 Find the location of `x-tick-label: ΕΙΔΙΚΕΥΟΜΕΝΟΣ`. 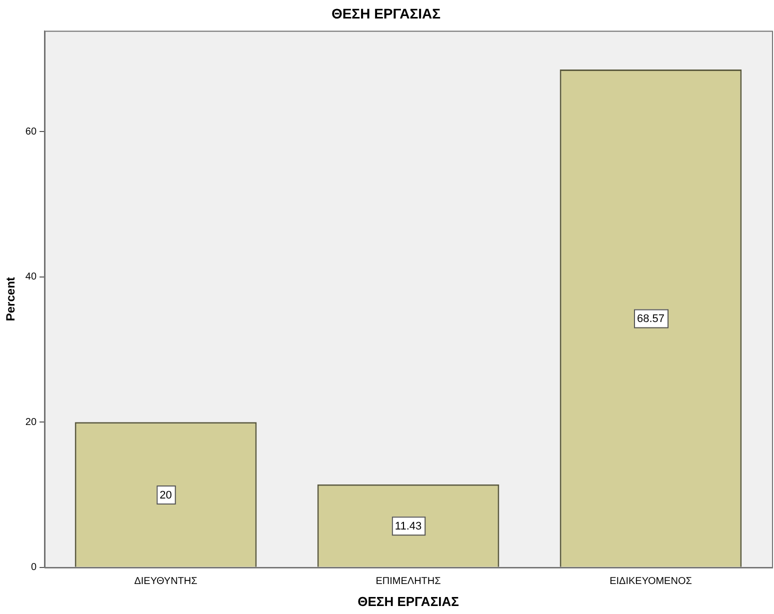

x-tick-label: ΕΙΔΙΚΕΥΟΜΕΝΟΣ is located at coordinates (651, 582).